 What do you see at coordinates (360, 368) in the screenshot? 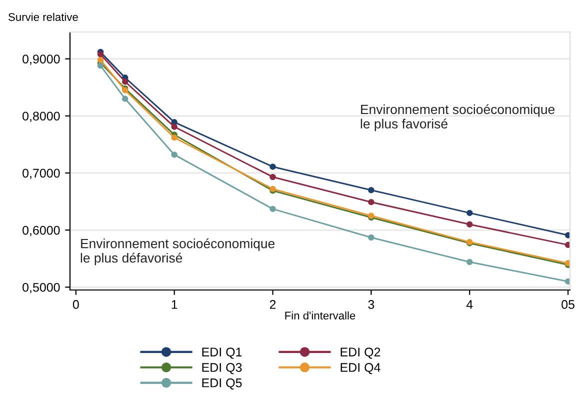
I see `legend-label: EDI Q4` at bounding box center [360, 368].